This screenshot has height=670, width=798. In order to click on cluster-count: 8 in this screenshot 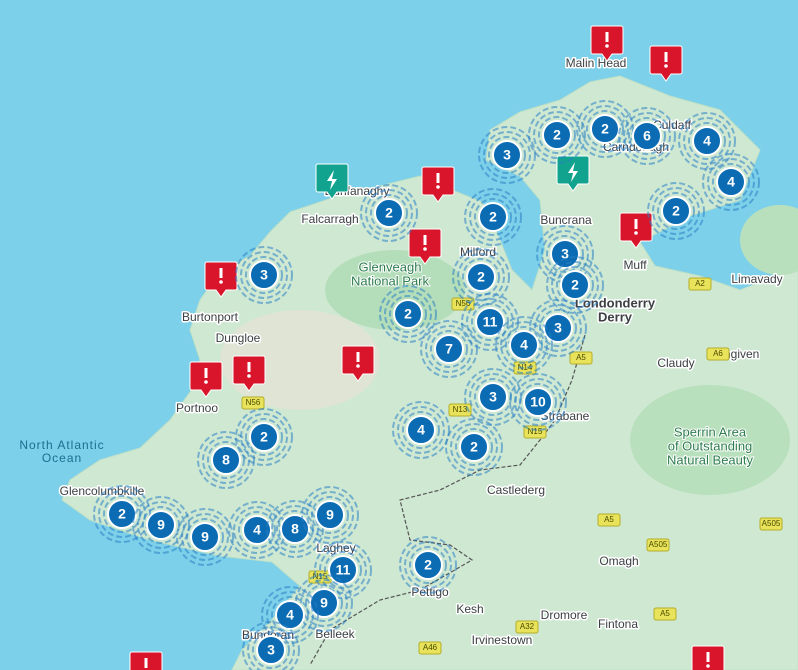, I will do `click(226, 460)`.